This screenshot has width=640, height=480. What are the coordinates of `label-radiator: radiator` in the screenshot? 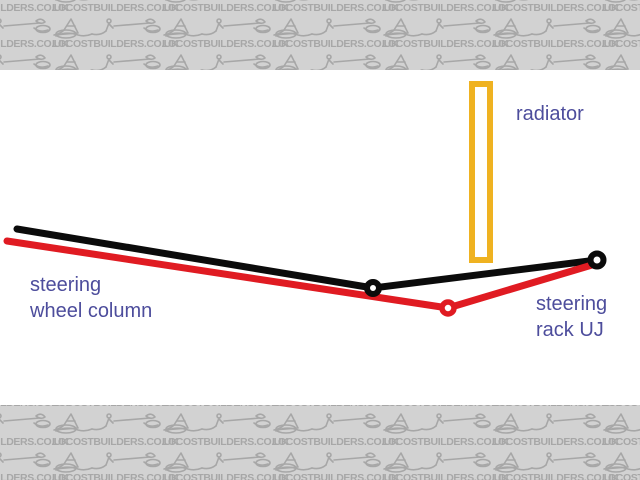 It's located at (550, 114).